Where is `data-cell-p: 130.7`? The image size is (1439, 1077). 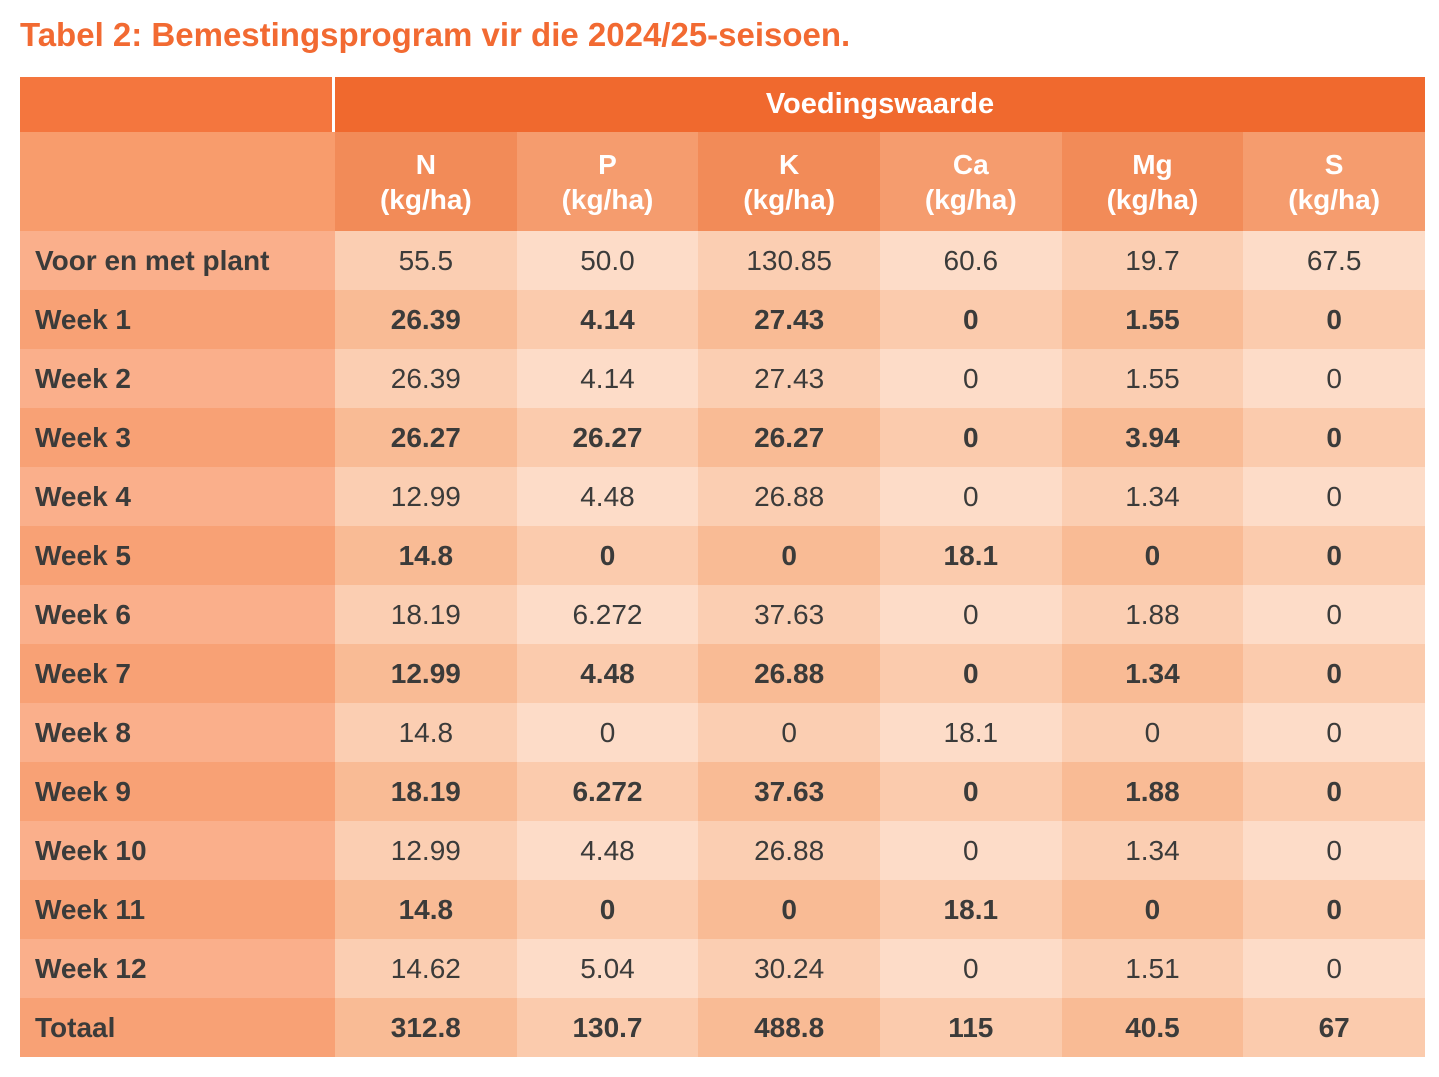 data-cell-p: 130.7 is located at coordinates (607, 1027).